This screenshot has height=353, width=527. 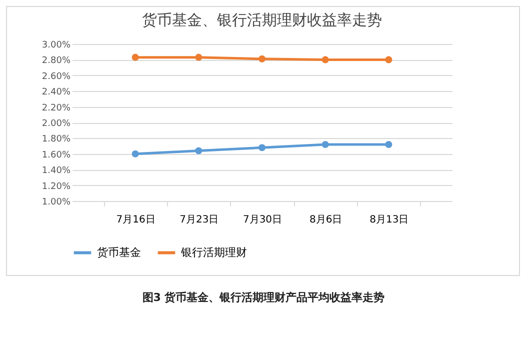 What do you see at coordinates (262, 20) in the screenshot?
I see `chart-title: 货币基金、银行活期理财收益率走势` at bounding box center [262, 20].